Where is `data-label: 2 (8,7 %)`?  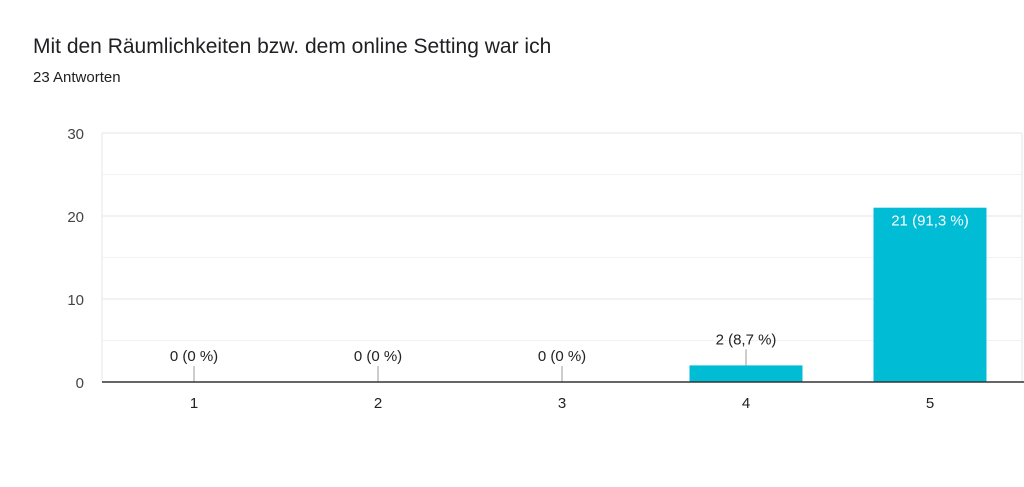
data-label: 2 (8,7 %) is located at coordinates (746, 339).